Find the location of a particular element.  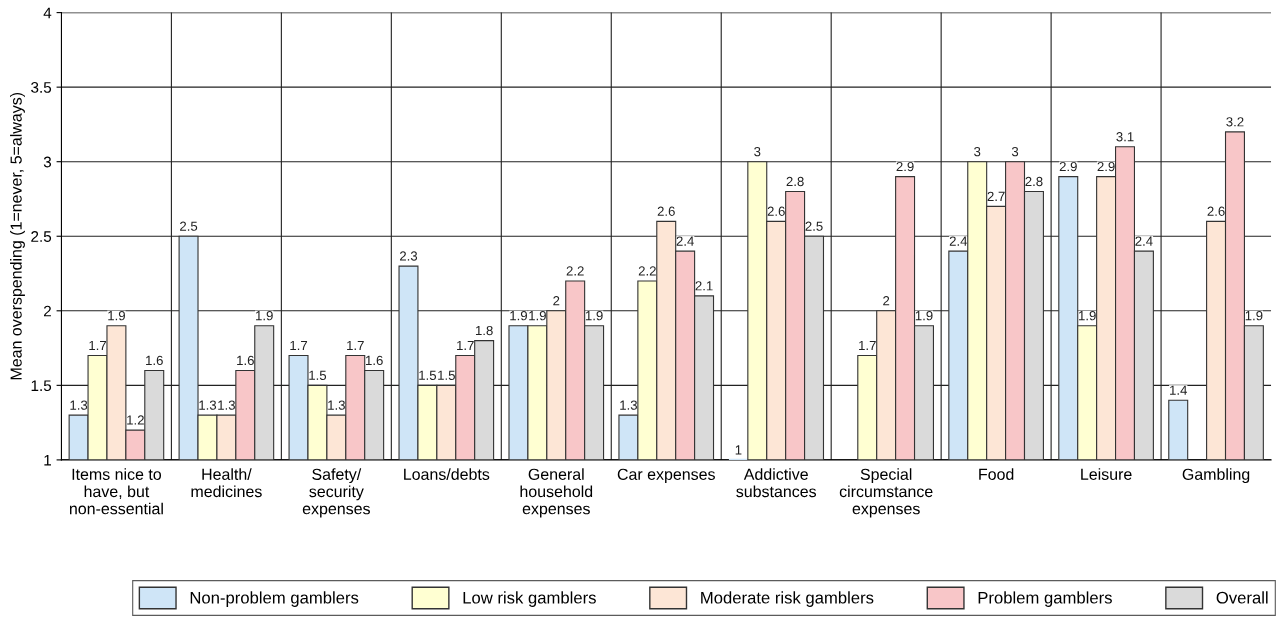

data-label: 1.4 is located at coordinates (1179, 390).